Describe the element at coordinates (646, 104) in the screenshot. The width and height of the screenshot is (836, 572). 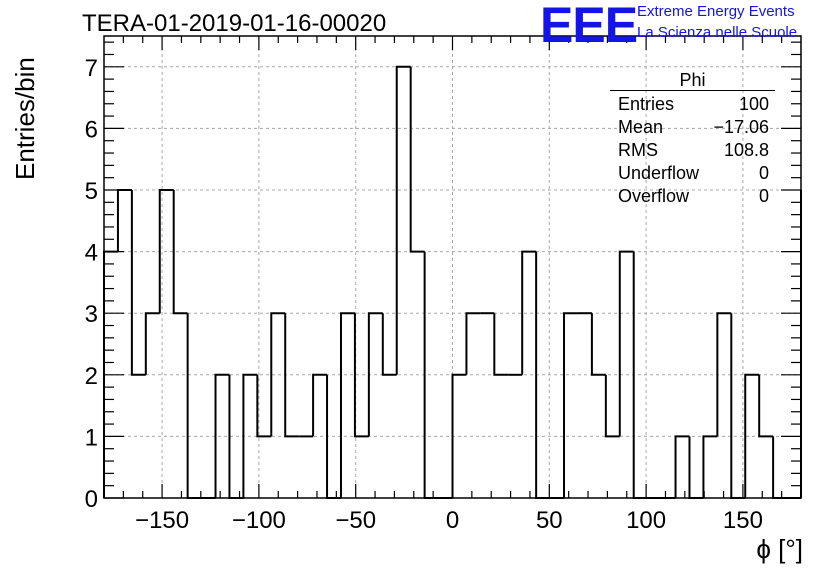
I see `stats-label: Entries` at that location.